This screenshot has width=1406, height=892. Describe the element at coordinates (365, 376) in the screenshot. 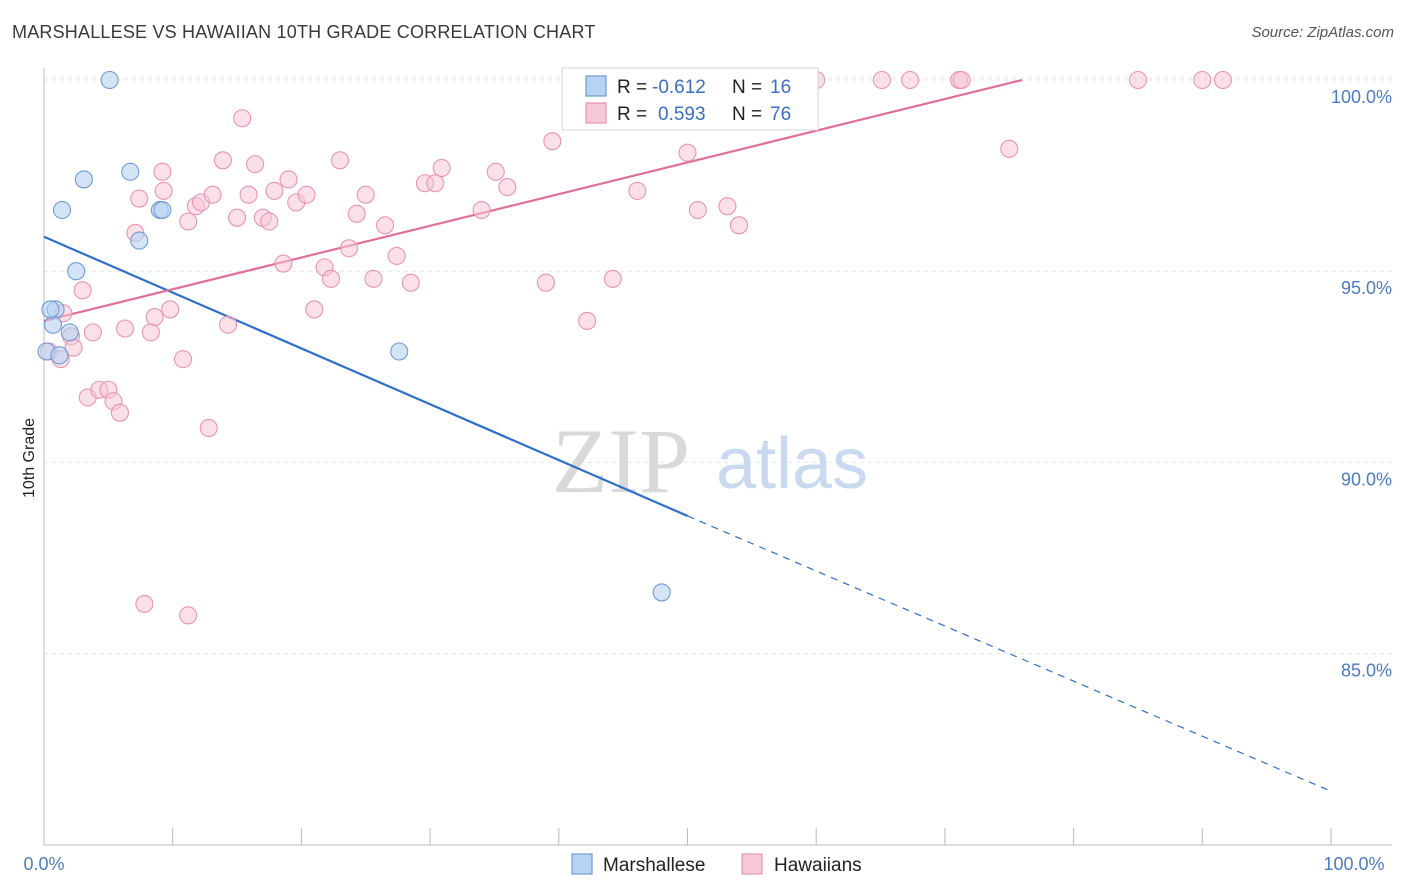

I see `trend-line-marshallese` at that location.